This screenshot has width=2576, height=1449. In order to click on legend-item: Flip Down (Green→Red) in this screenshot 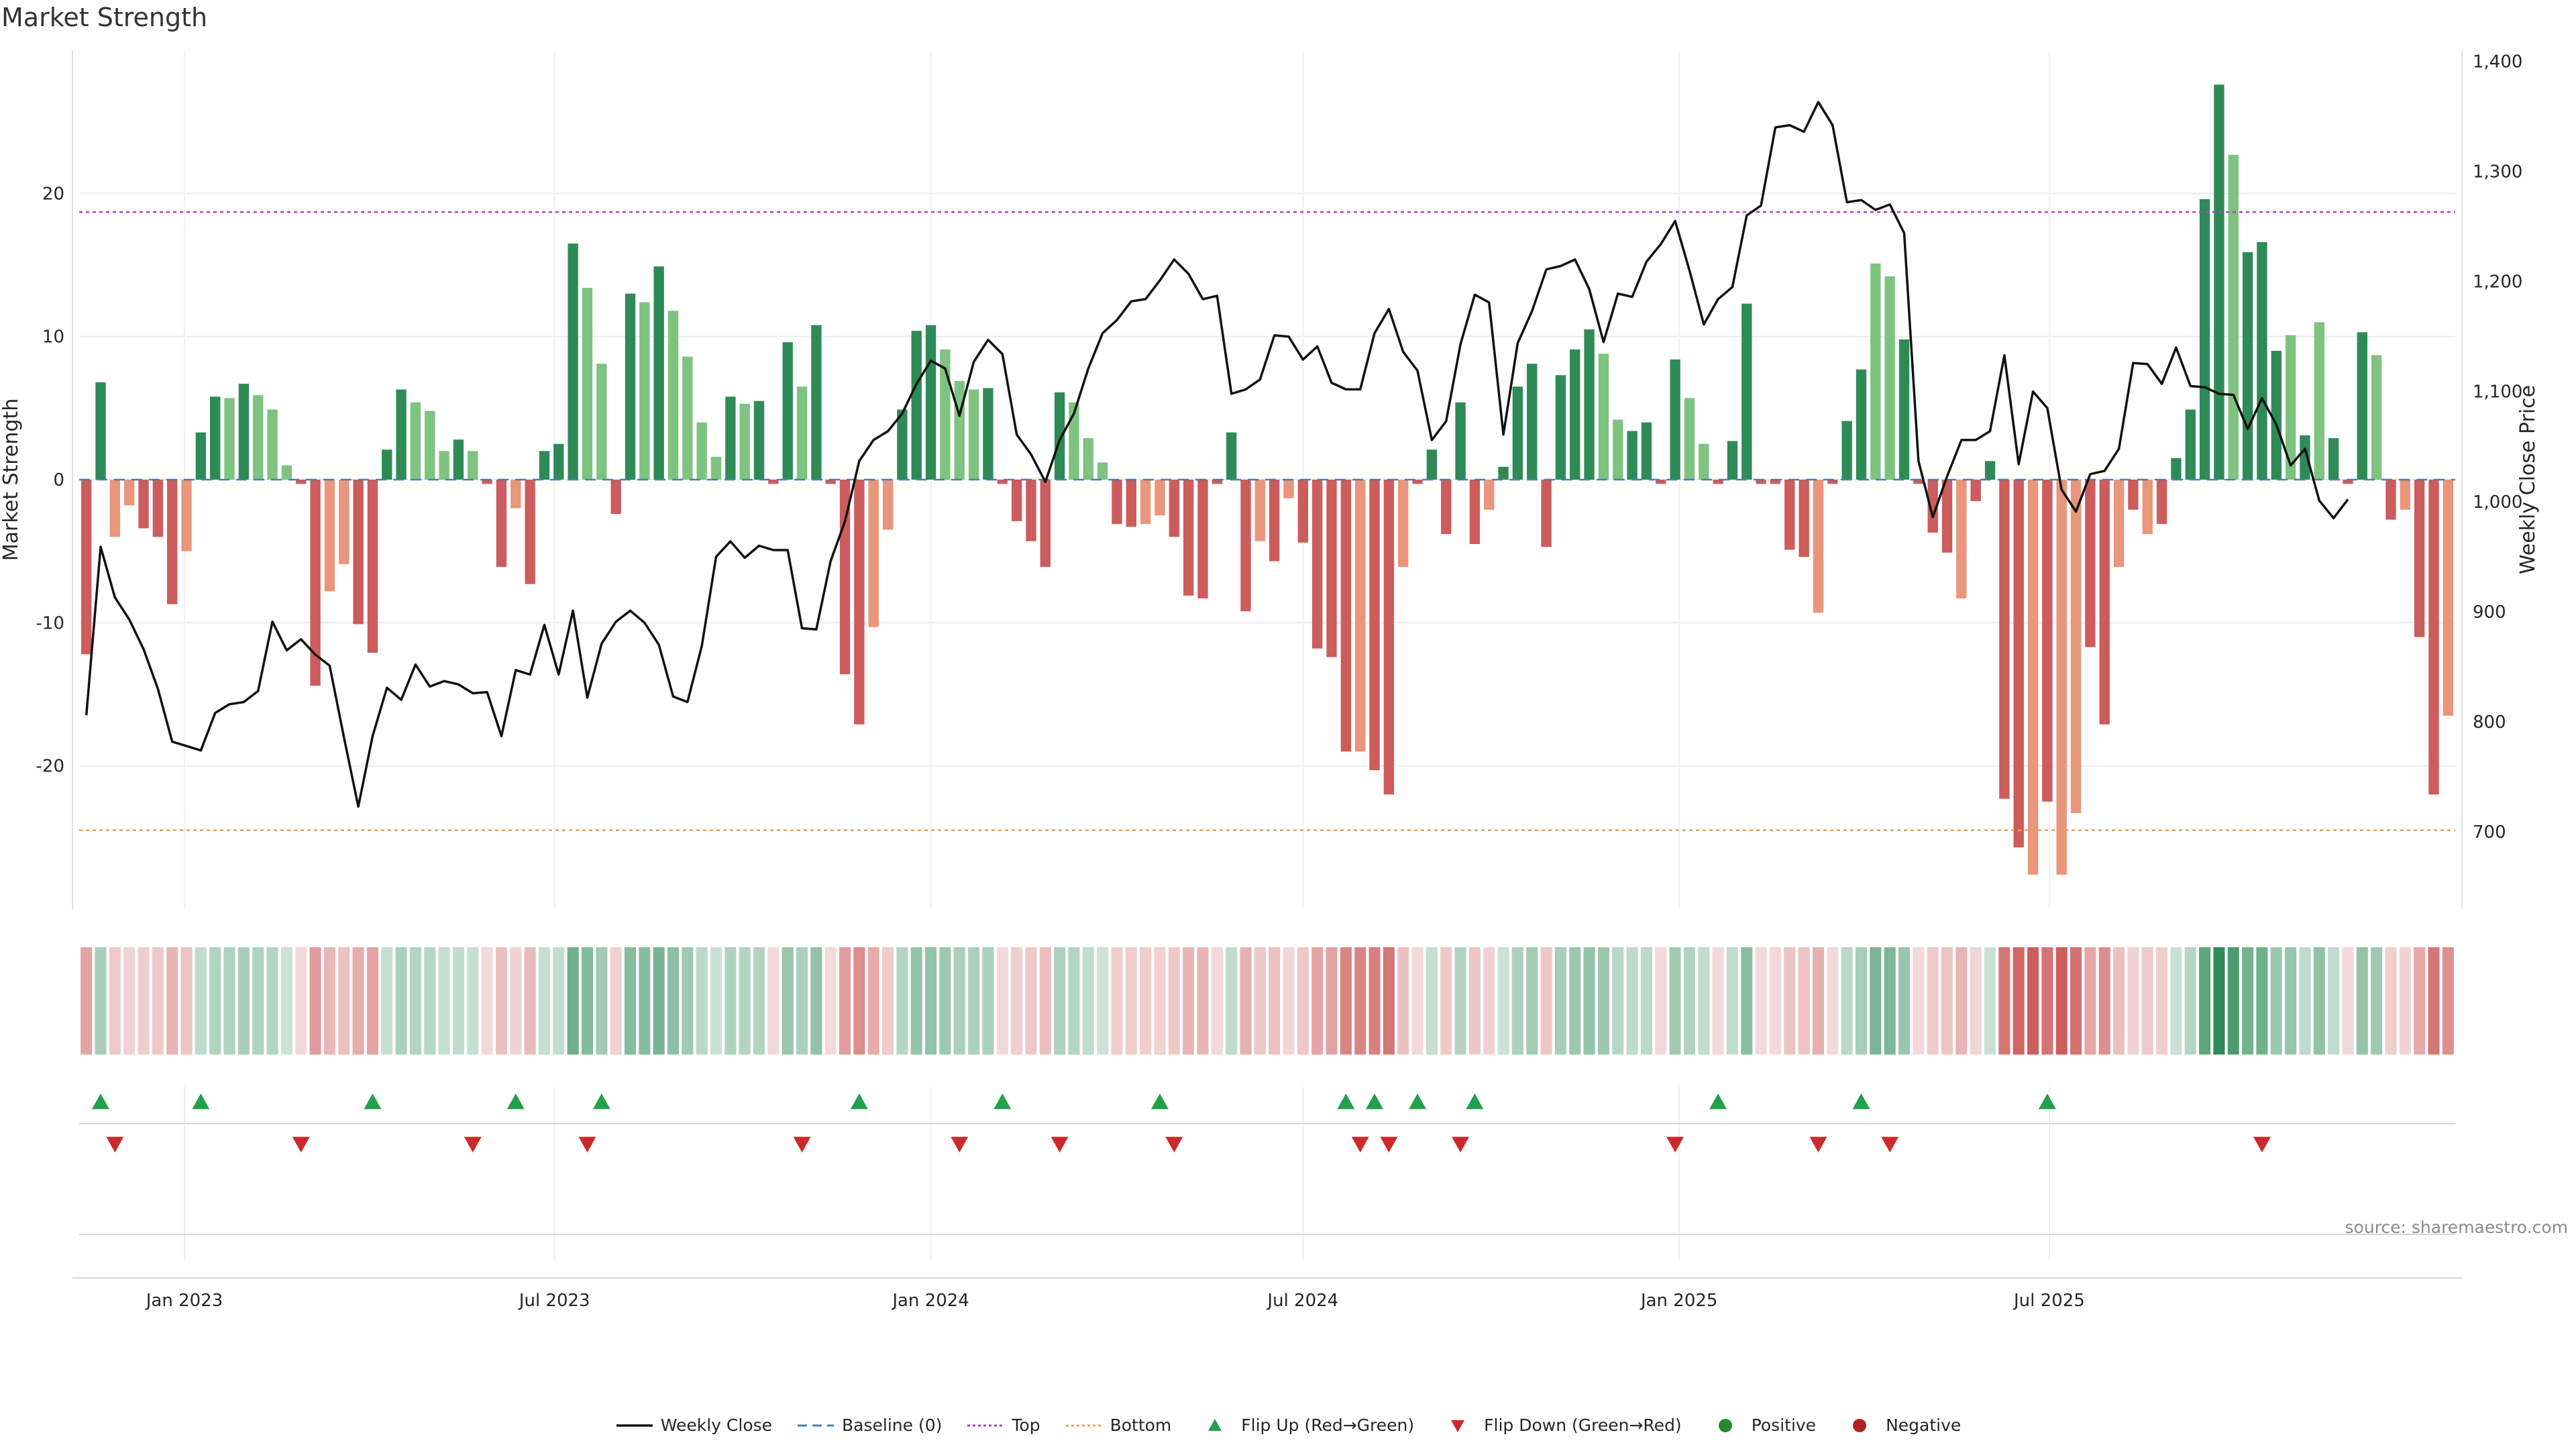, I will do `click(1560, 1425)`.